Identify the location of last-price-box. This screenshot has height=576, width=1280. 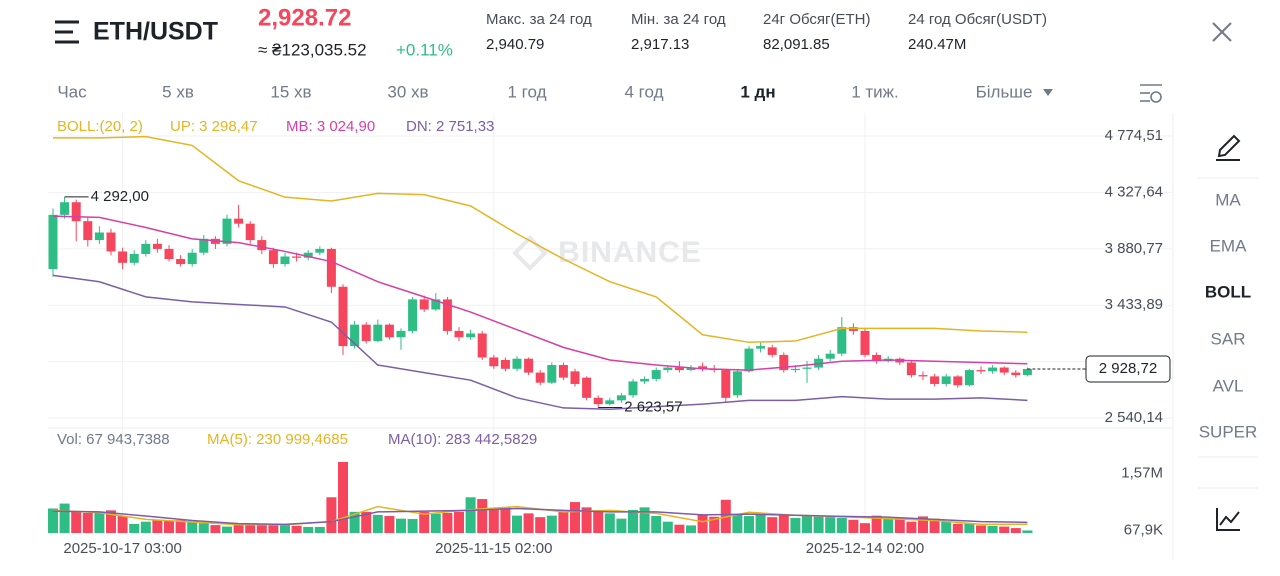
(1128, 369).